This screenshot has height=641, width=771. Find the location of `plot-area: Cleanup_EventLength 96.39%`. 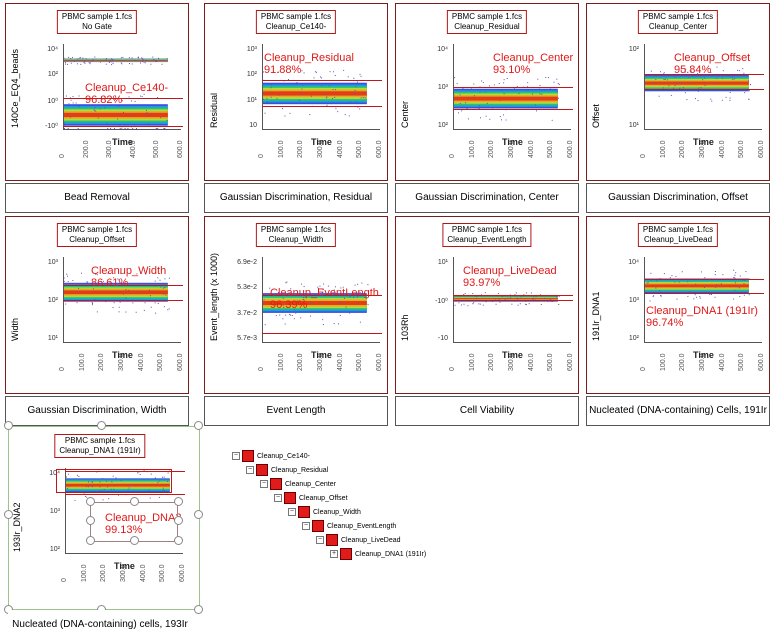

plot-area: Cleanup_EventLength 96.39% is located at coordinates (322, 300).